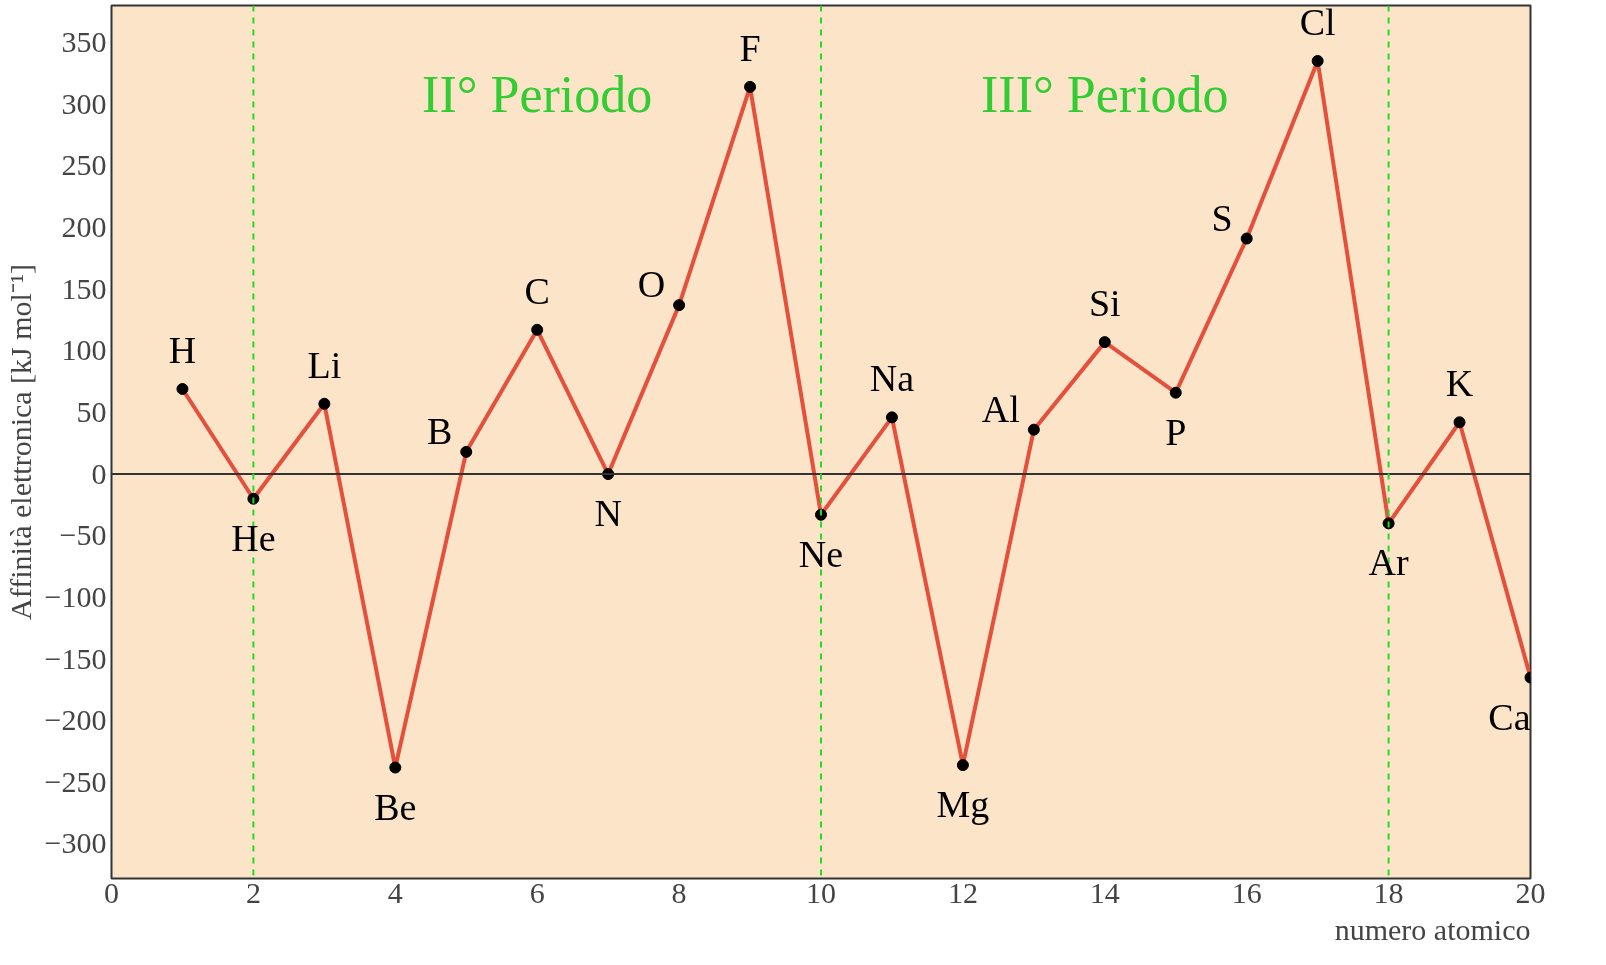 This screenshot has height=965, width=1606. I want to click on y-tick-label: 50, so click(91, 411).